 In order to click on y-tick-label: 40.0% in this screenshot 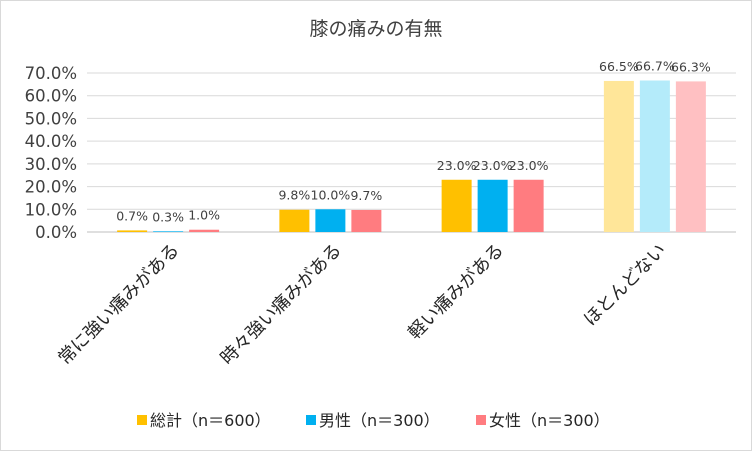, I will do `click(51, 141)`.